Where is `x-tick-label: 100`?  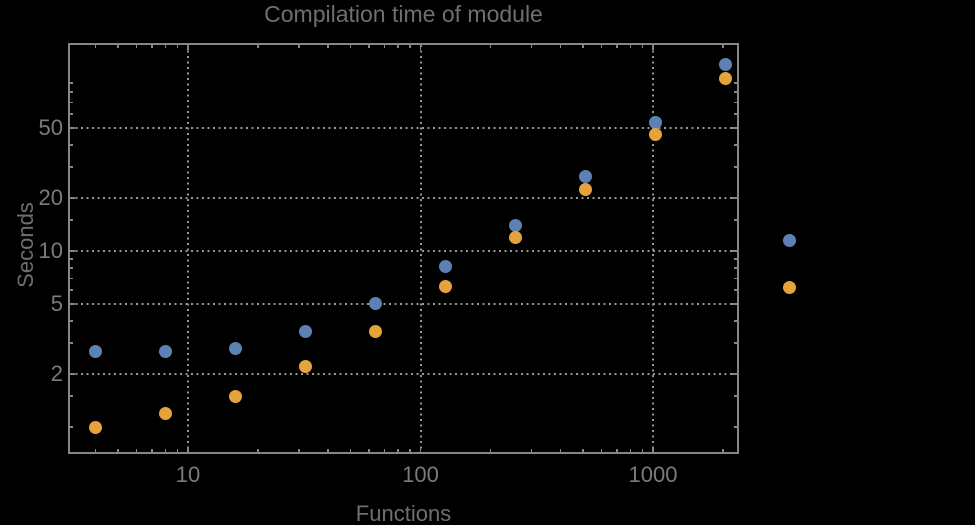 x-tick-label: 100 is located at coordinates (420, 474).